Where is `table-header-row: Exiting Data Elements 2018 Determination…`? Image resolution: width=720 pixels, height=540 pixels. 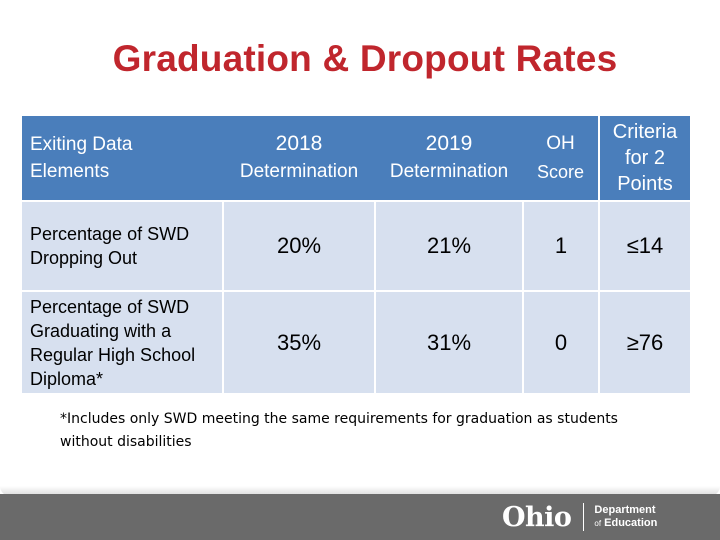 table-header-row: Exiting Data Elements 2018 Determination… is located at coordinates (356, 158).